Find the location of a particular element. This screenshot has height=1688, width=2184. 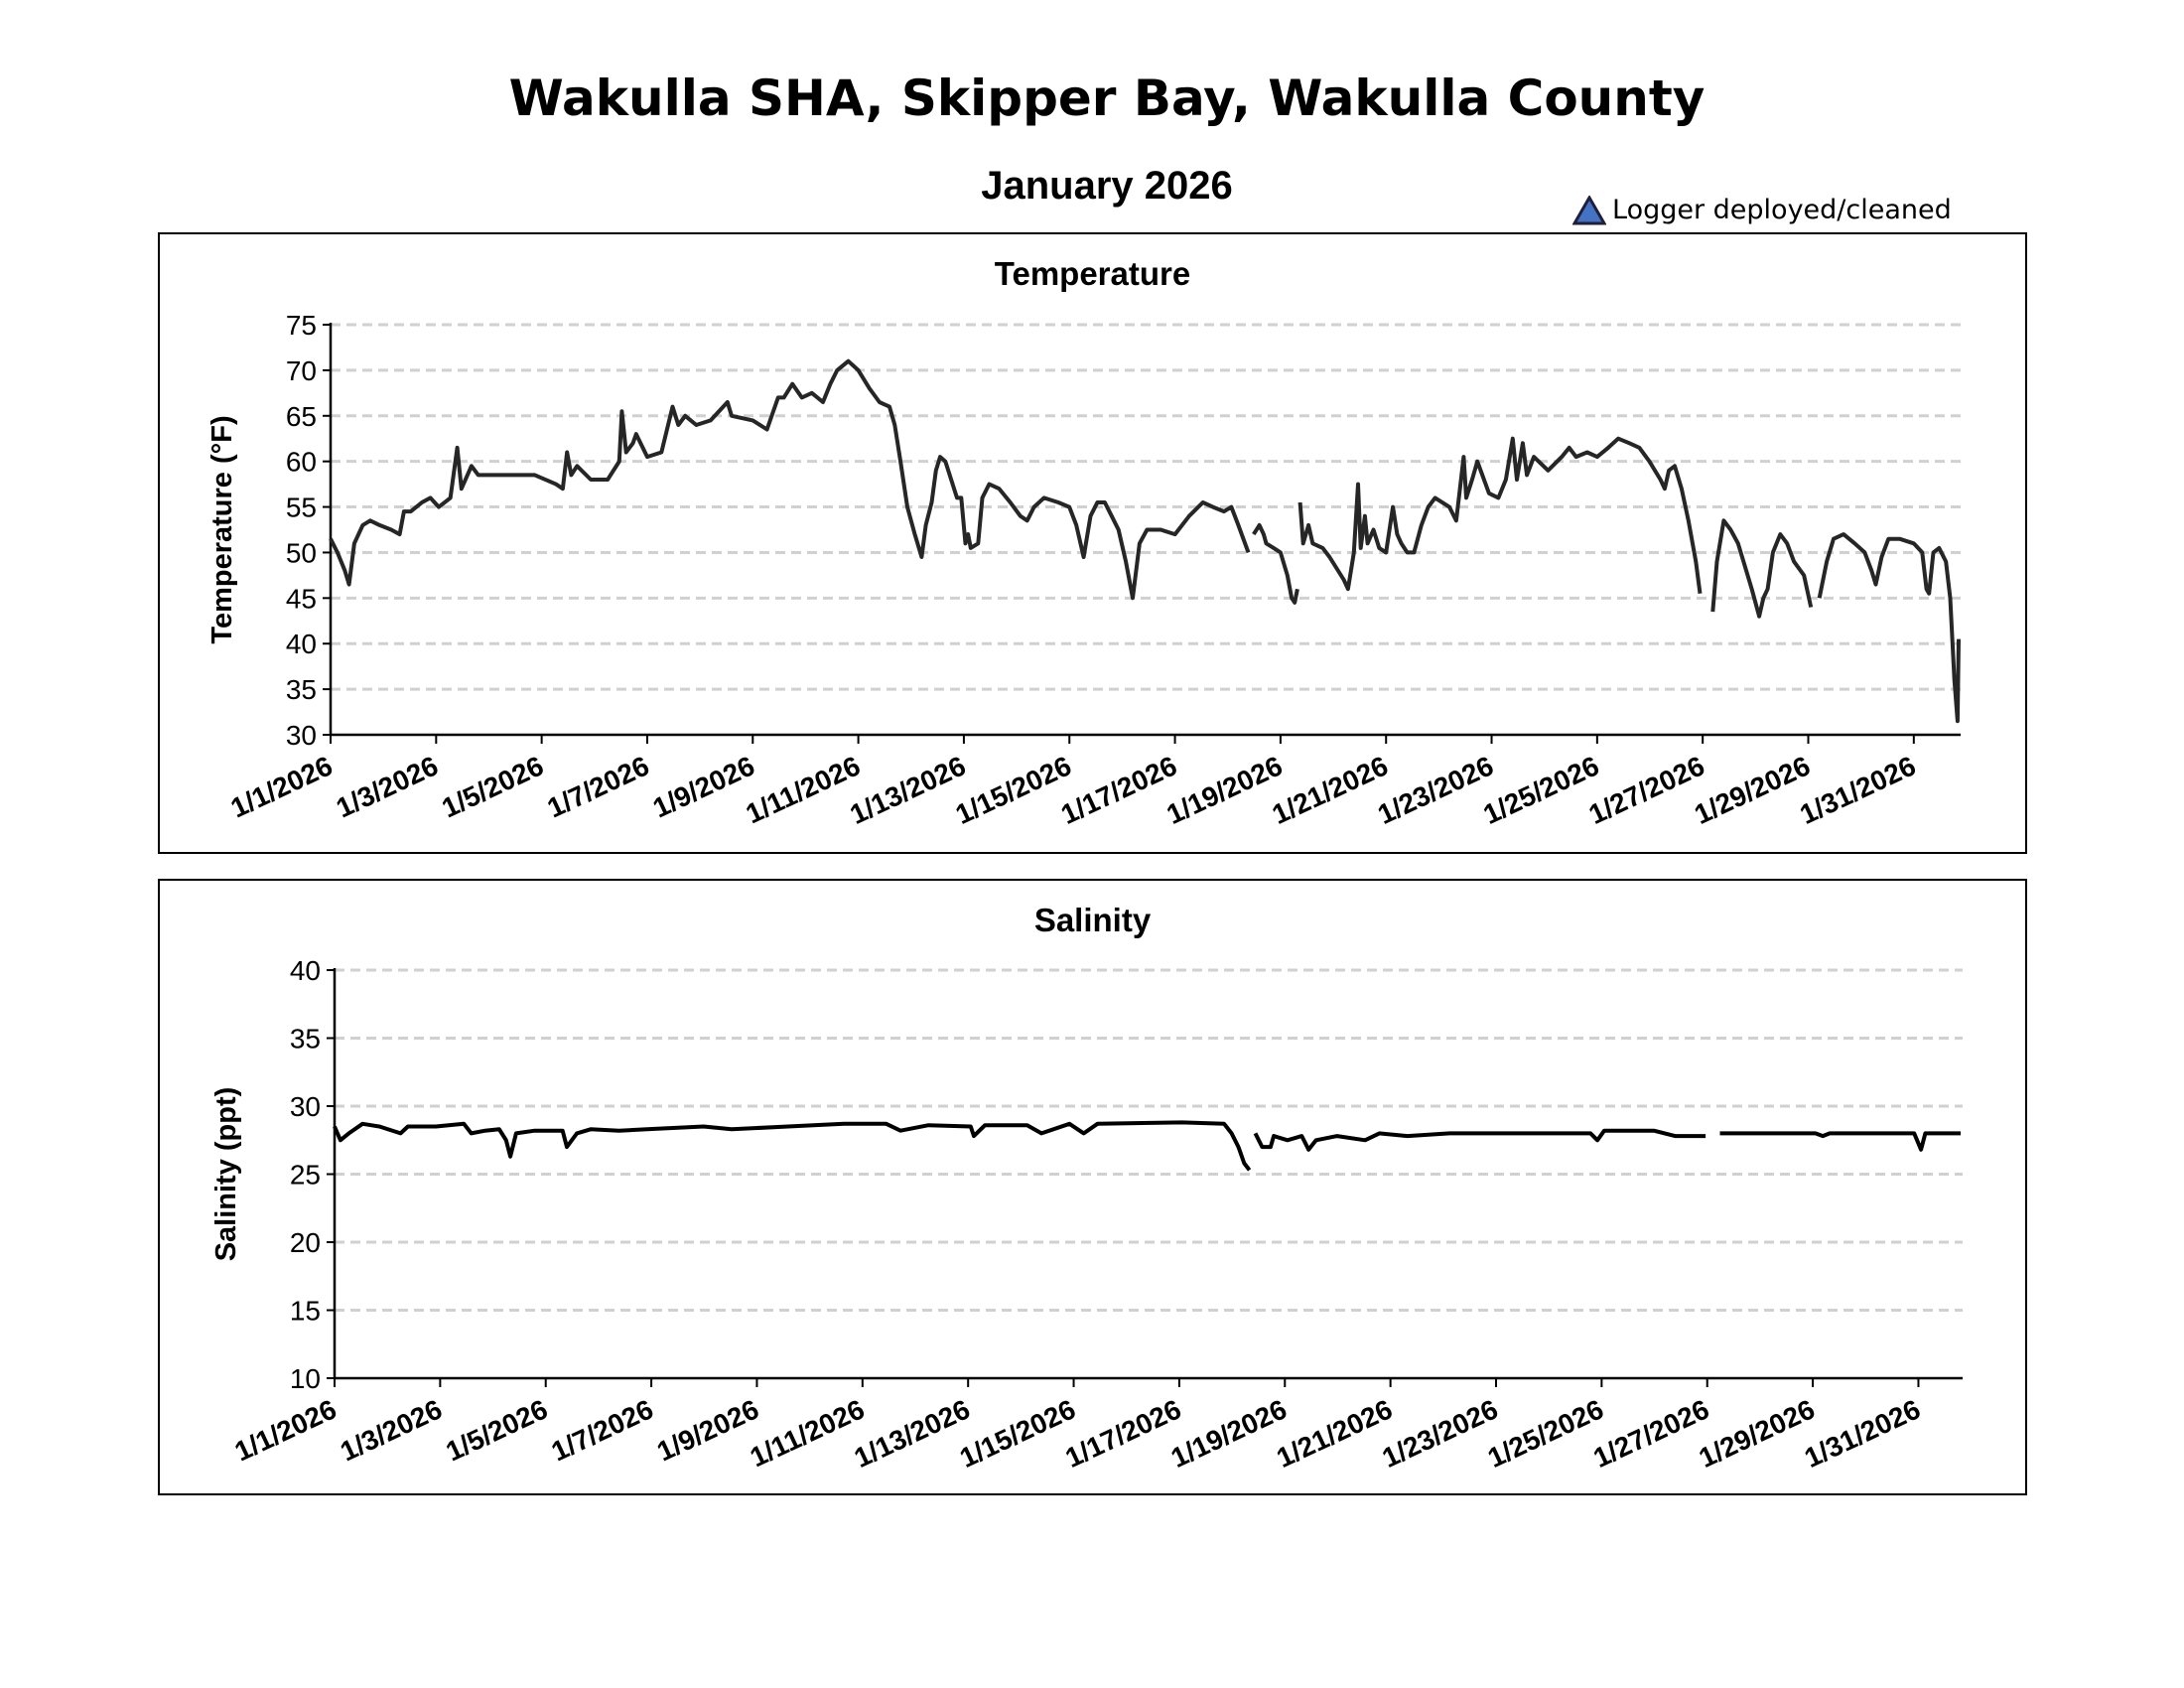

chart-title: Temperature is located at coordinates (1092, 273).